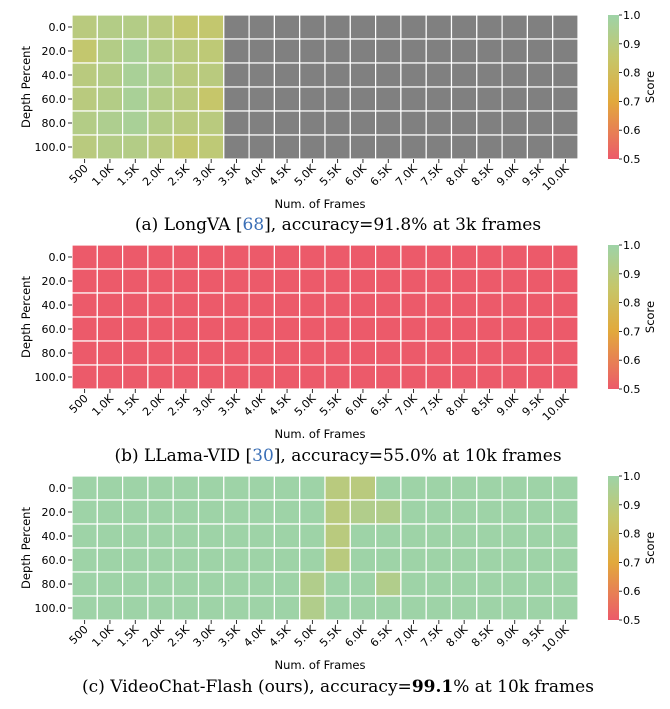  What do you see at coordinates (54, 329) in the screenshot?
I see `y-tick-label: 60.0` at bounding box center [54, 329].